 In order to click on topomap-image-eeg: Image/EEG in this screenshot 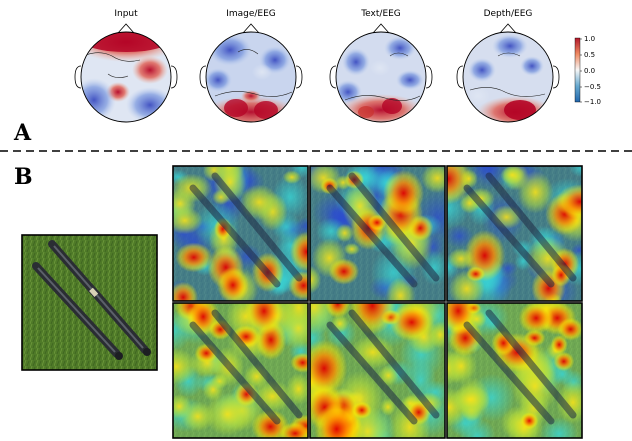, I will do `click(251, 66)`.